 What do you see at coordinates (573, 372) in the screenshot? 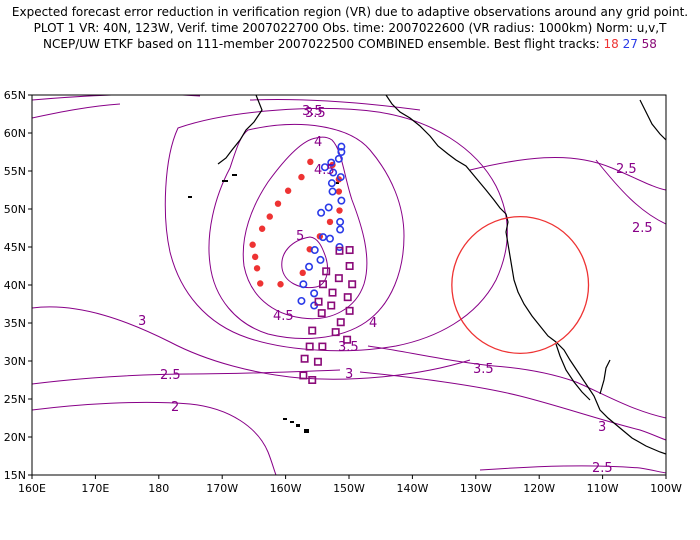
I see `coastline-baja` at bounding box center [573, 372].